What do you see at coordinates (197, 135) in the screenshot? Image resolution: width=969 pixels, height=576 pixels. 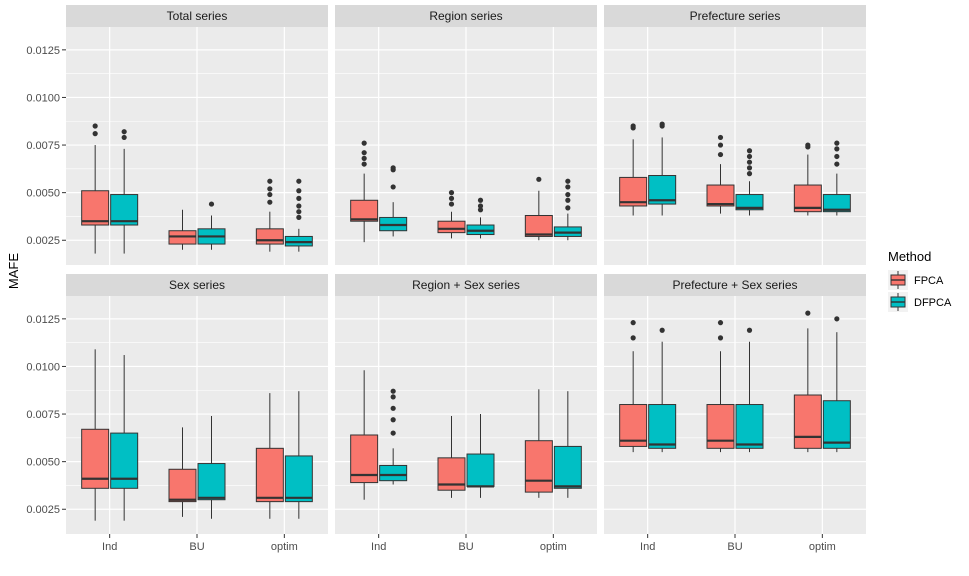 I see `facet-panel: Total series` at bounding box center [197, 135].